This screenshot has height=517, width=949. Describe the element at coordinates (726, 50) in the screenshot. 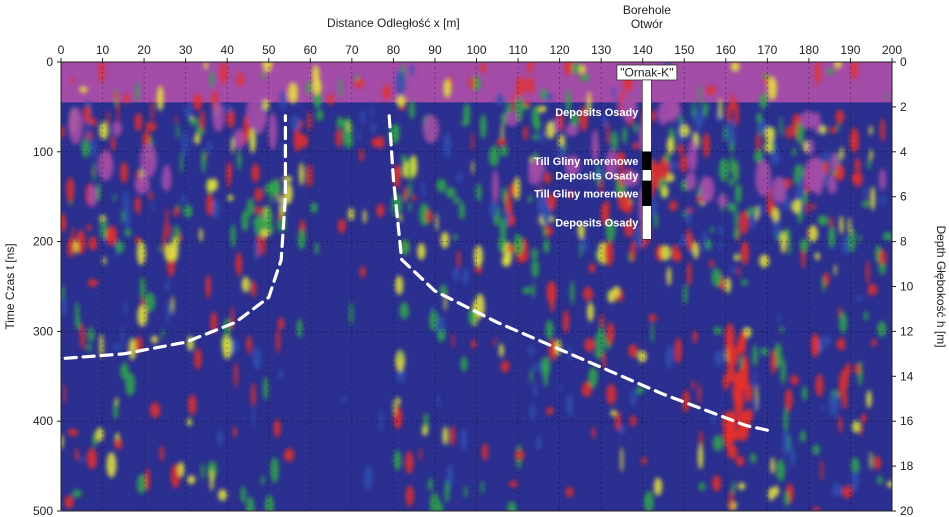

I see `x-tick-label: 160` at that location.